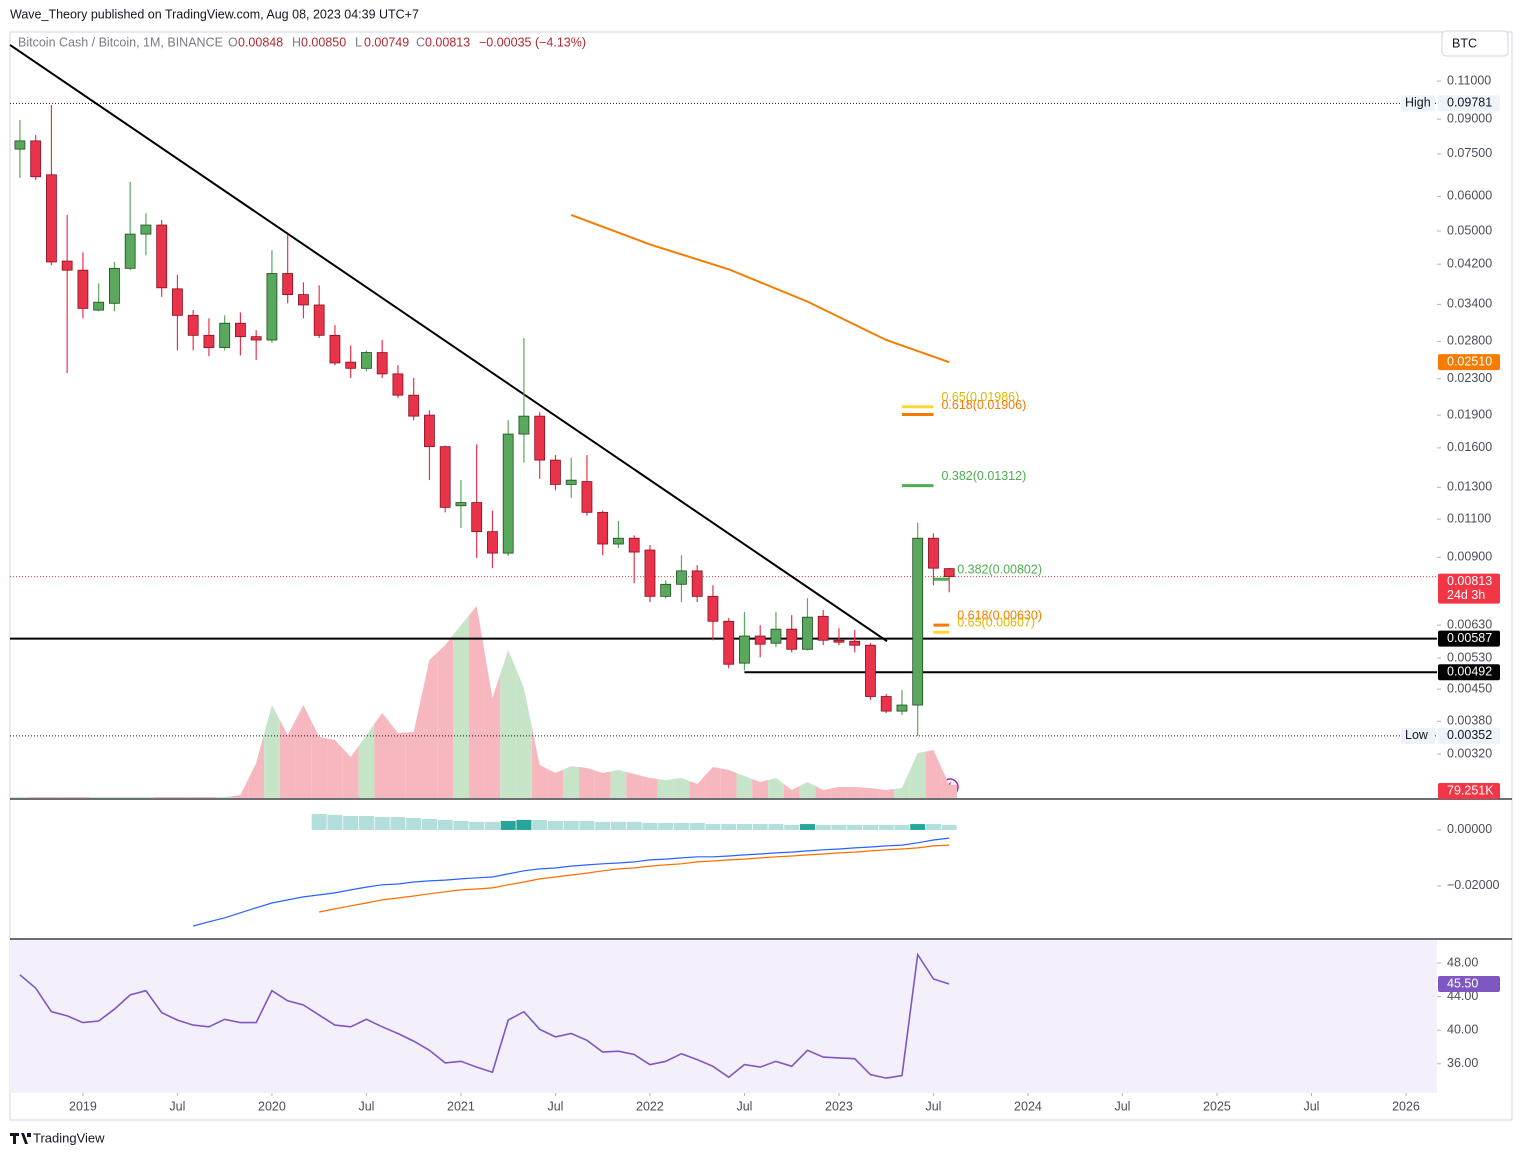  I want to click on y-tick-label: 0.03400, so click(1469, 304).